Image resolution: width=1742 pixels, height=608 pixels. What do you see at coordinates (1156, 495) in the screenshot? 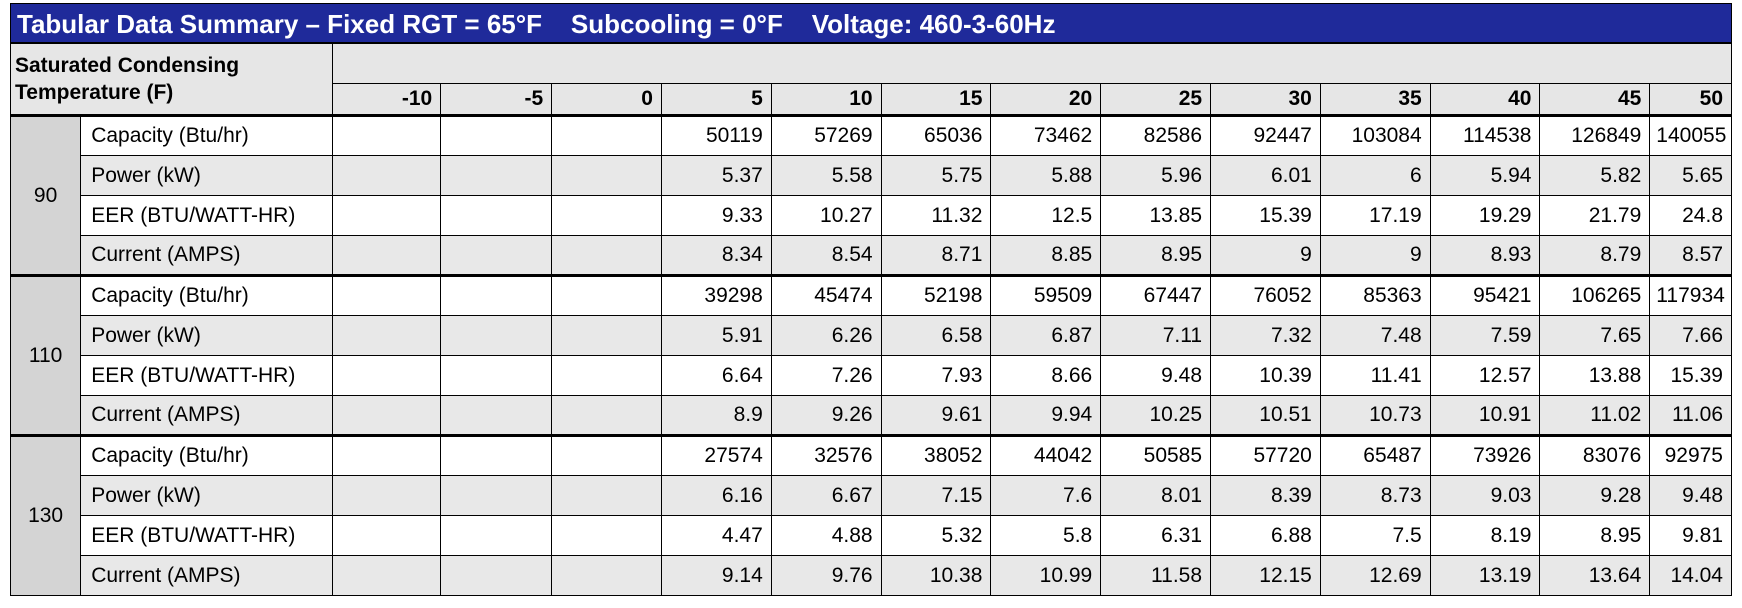
I see `value-cell: 8.01` at bounding box center [1156, 495].